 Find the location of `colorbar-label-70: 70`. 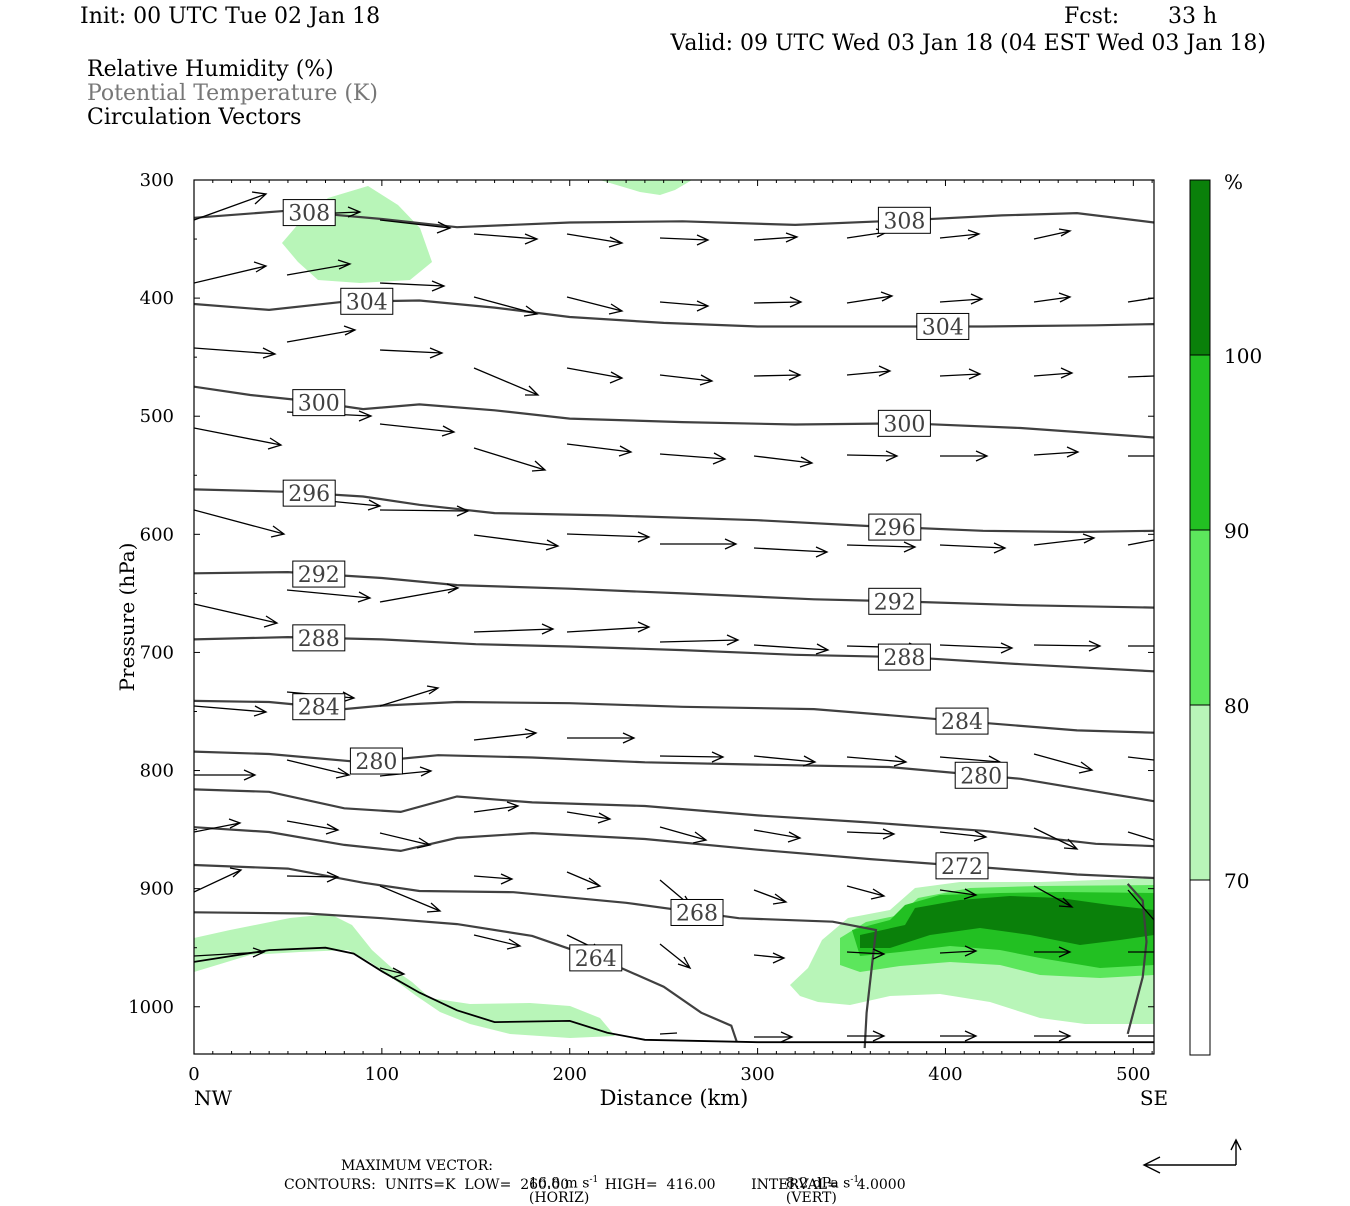

colorbar-label-70: 70 is located at coordinates (1236, 881).